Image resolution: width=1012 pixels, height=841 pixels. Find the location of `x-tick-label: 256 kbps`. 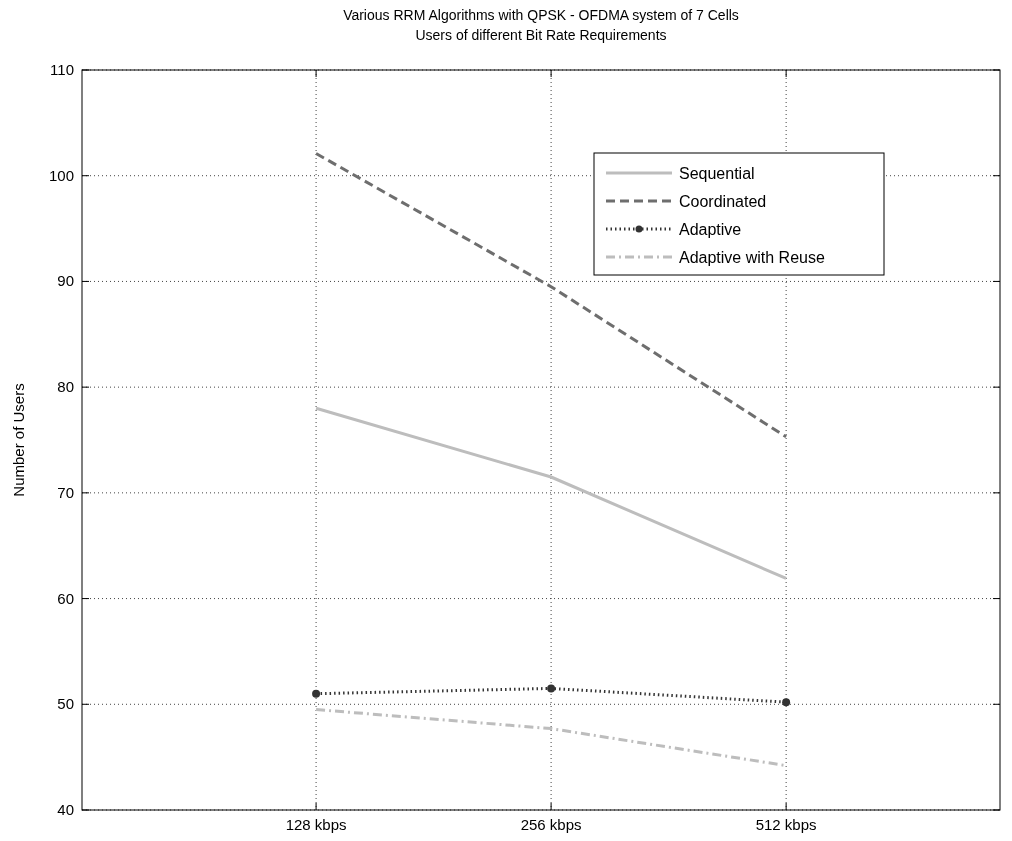

x-tick-label: 256 kbps is located at coordinates (551, 824).